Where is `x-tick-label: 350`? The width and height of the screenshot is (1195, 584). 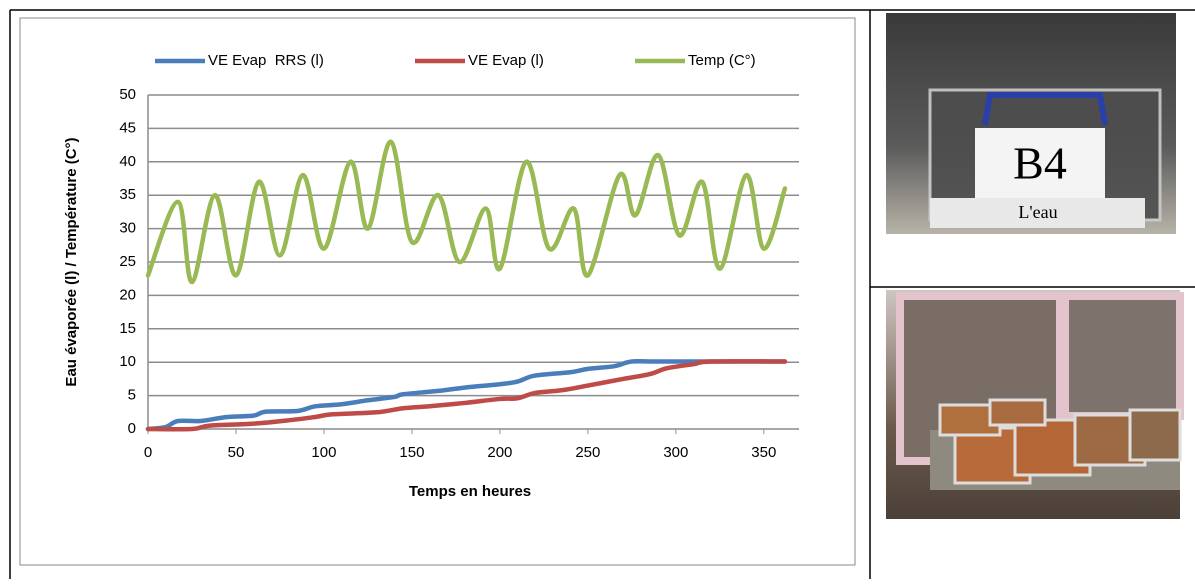
x-tick-label: 350 is located at coordinates (763, 452).